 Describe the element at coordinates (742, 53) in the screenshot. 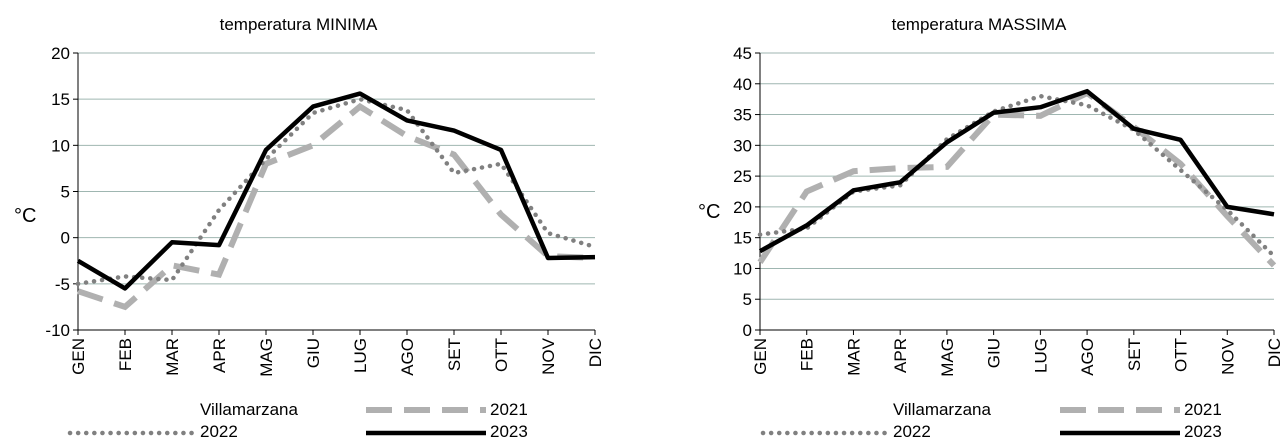

I see `y-tick-label: 45` at that location.